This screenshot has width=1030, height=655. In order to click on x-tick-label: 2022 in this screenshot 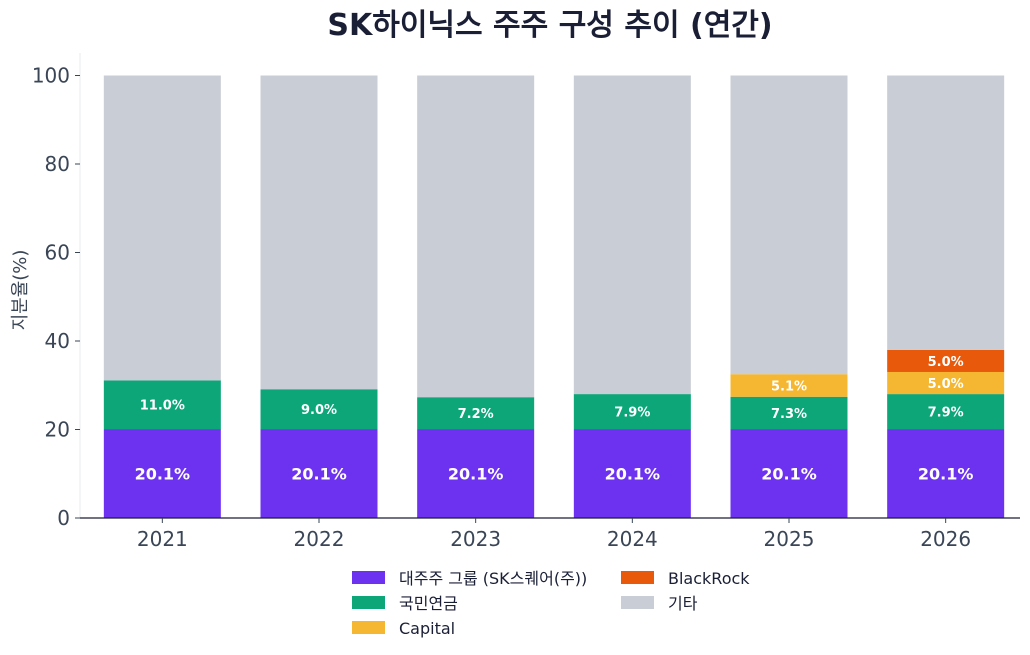, I will do `click(319, 539)`.